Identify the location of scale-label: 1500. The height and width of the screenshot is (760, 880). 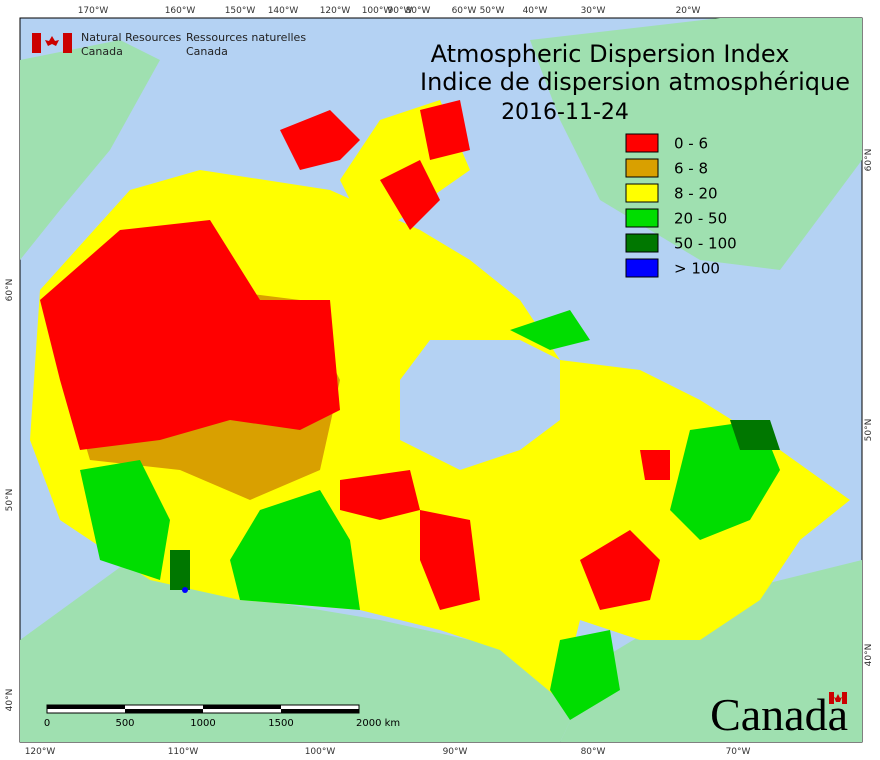
(280, 723).